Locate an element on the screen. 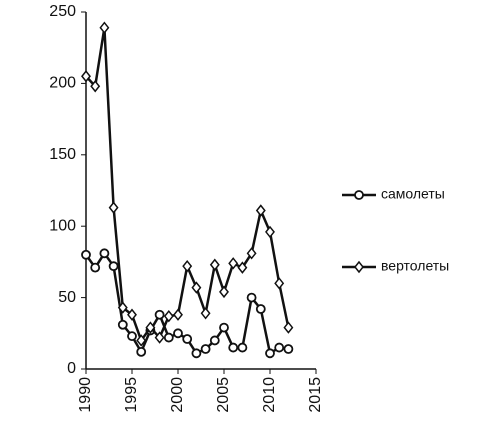 The width and height of the screenshot is (488, 434). y-tick-label: 0 is located at coordinates (71, 368).